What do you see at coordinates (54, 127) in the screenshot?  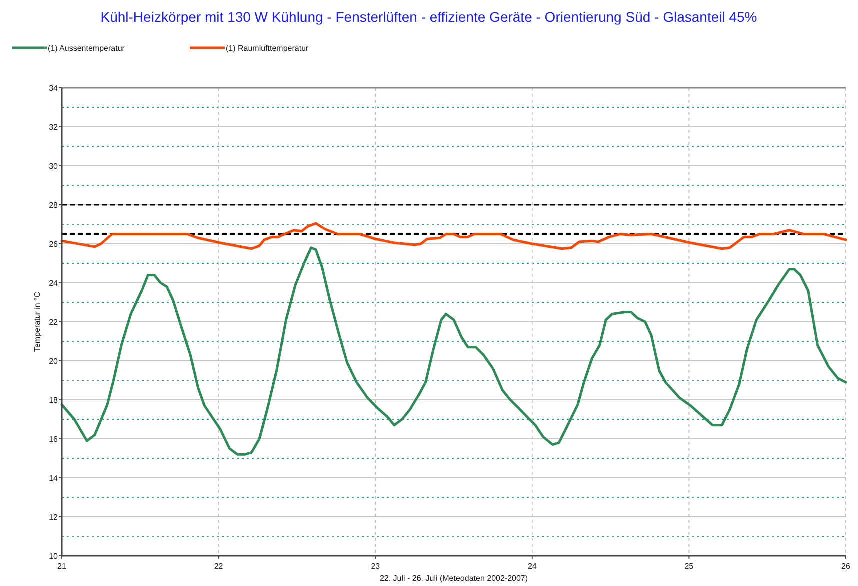 I see `y-tick-label: 32` at bounding box center [54, 127].